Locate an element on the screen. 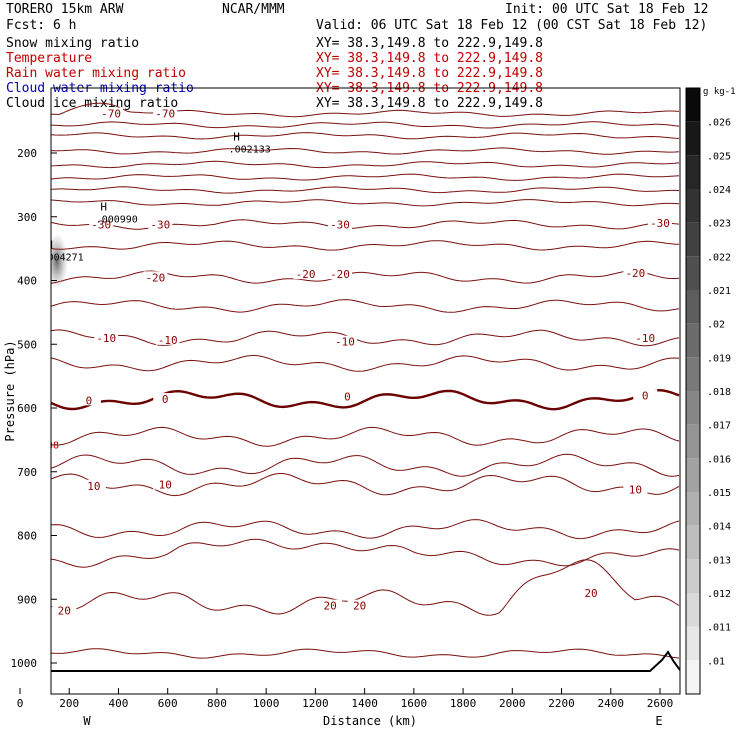 The height and width of the screenshot is (740, 740). y-tick-label-2: 400 is located at coordinates (27, 281).